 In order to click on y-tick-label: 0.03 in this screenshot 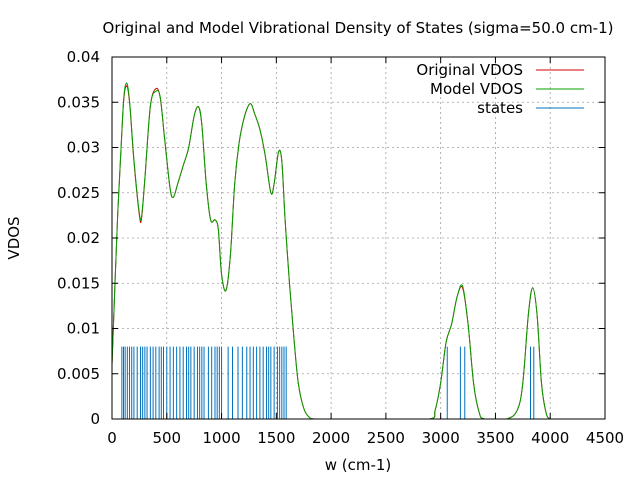, I will do `click(83, 148)`.